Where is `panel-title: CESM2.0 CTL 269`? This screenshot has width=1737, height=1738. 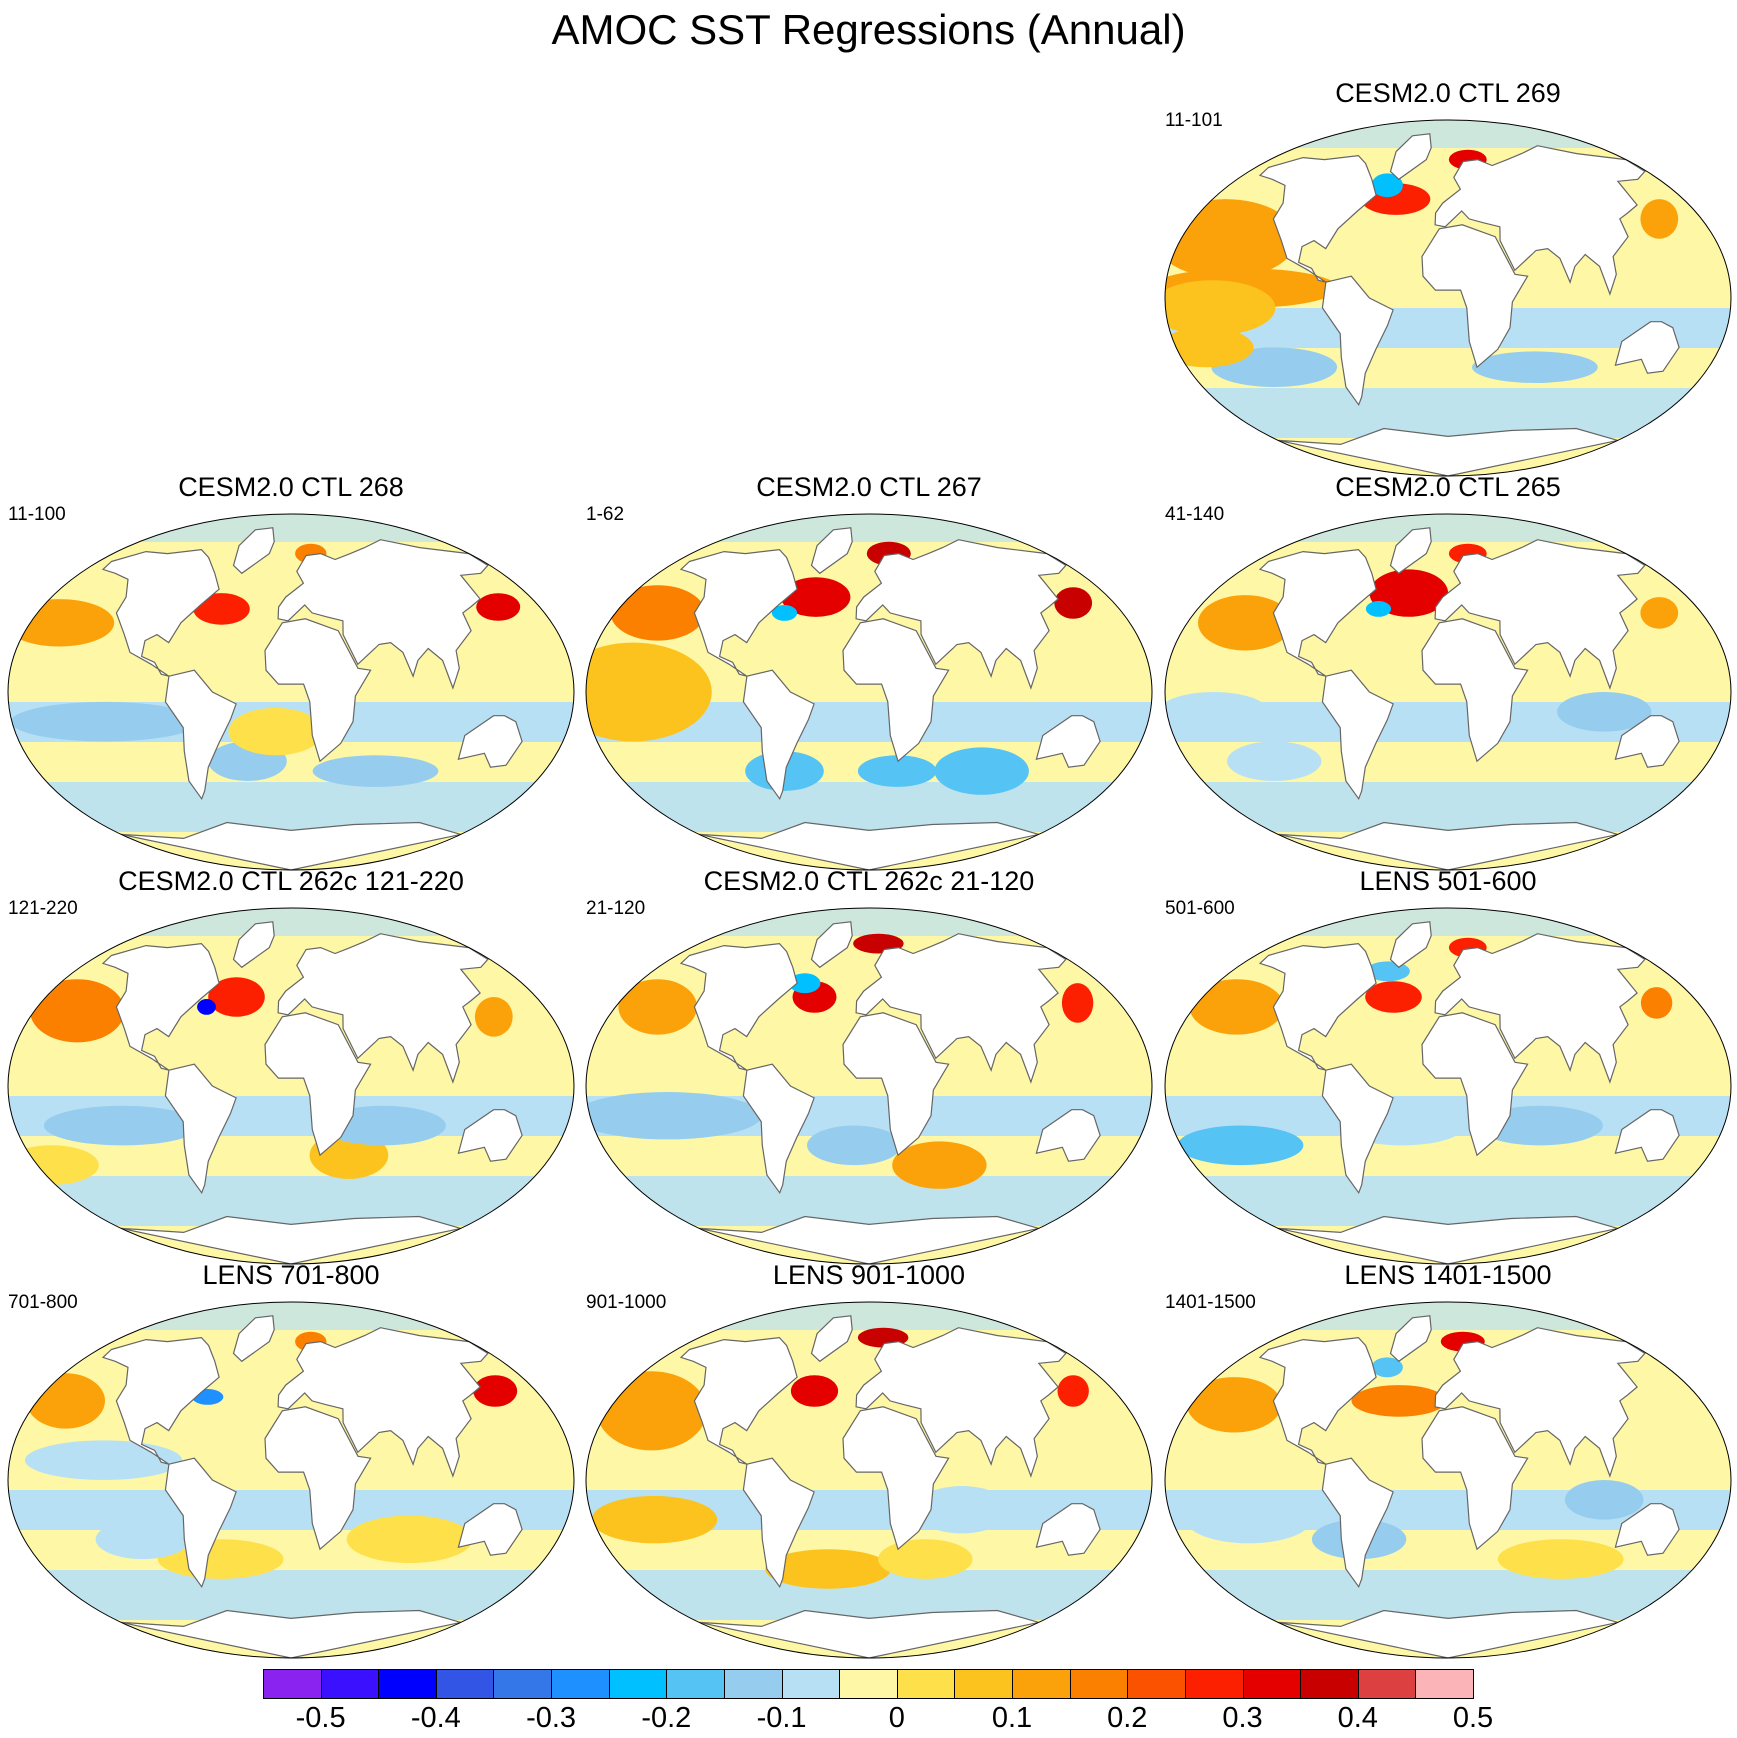 panel-title: CESM2.0 CTL 269 is located at coordinates (1448, 93).